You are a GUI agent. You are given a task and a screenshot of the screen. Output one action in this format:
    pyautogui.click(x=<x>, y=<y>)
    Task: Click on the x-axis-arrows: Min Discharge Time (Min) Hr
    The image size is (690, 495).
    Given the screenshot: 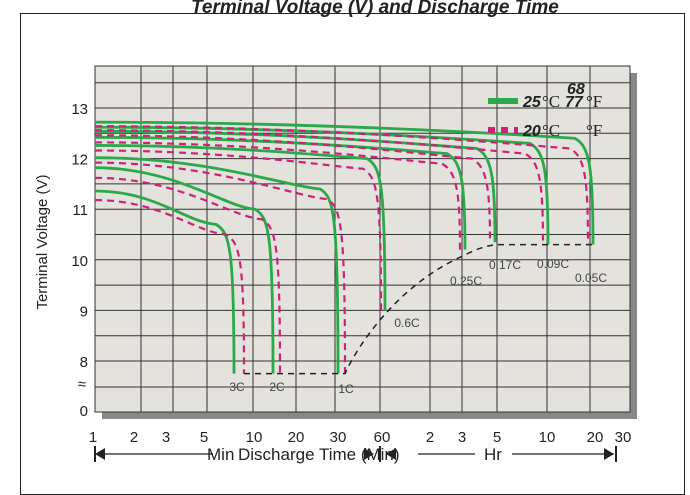 What is the action you would take?
    pyautogui.click(x=355, y=454)
    